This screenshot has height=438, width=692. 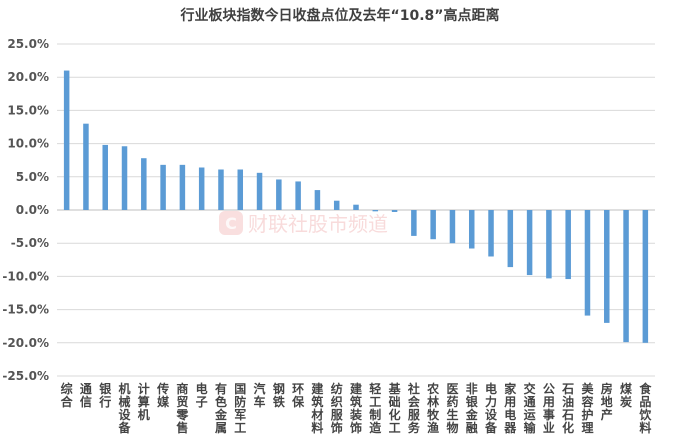 What do you see at coordinates (28, 144) in the screenshot?
I see `y-tick-label: 10.0%` at bounding box center [28, 144].